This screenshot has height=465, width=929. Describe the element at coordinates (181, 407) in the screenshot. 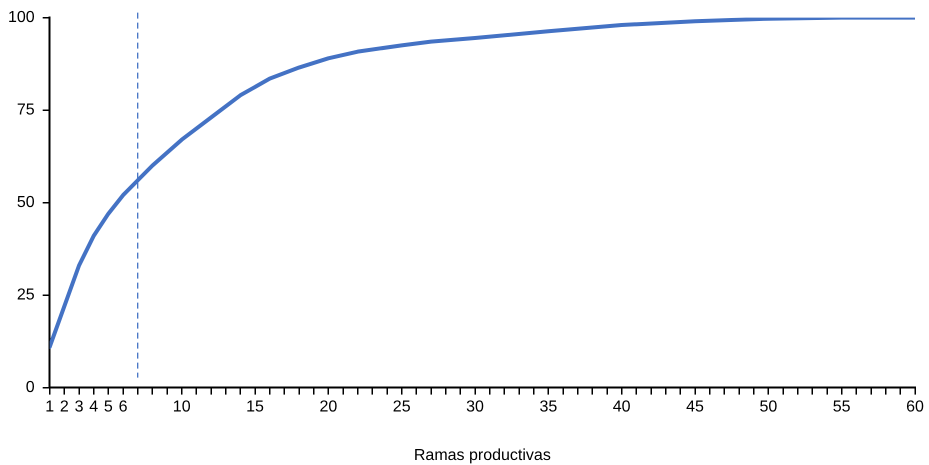

I see `x-tick-label: 10` at that location.